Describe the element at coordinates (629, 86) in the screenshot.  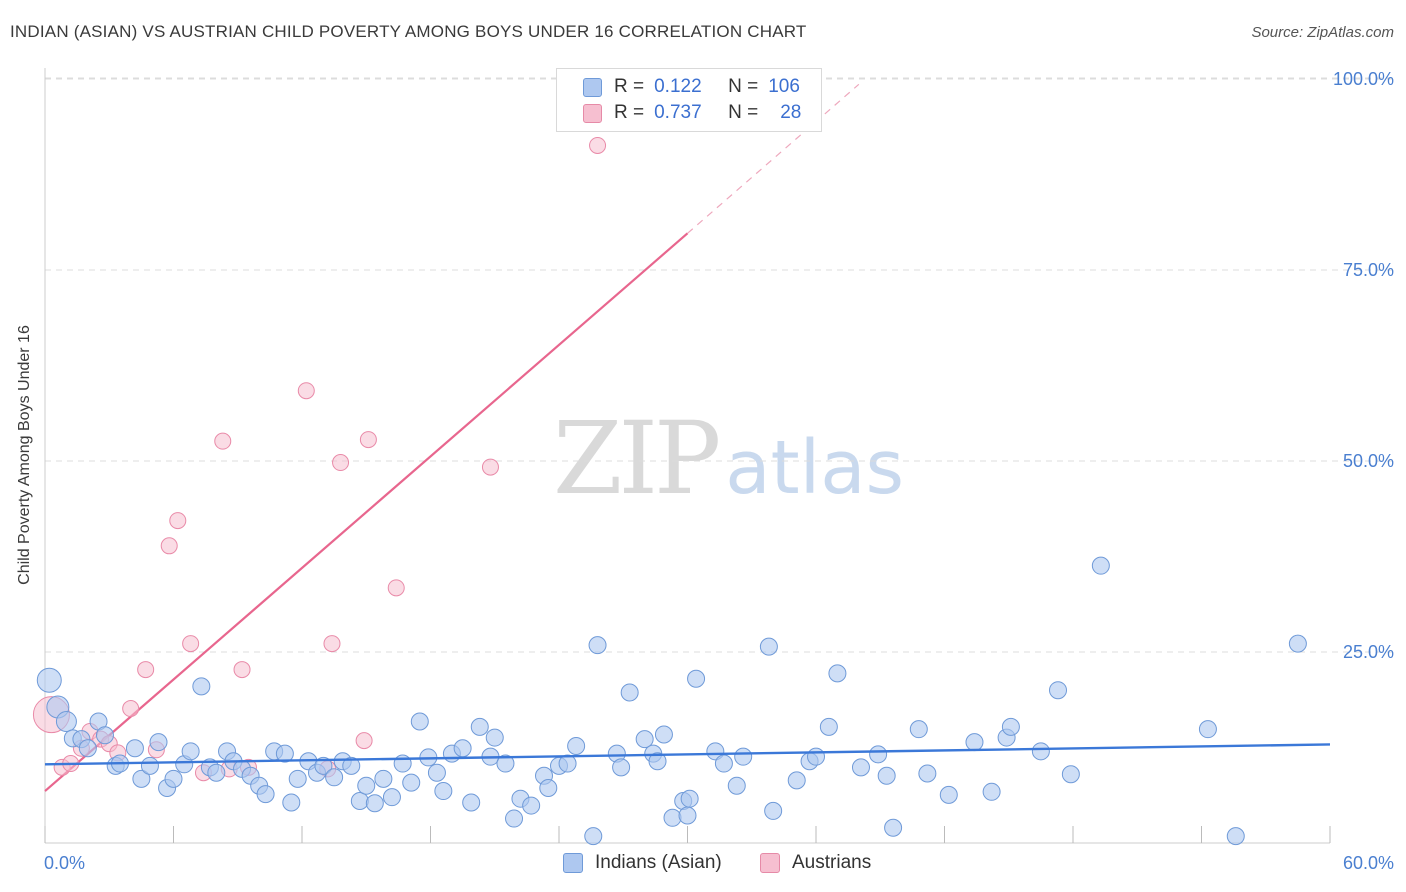
I see `indians-r-label: R =` at that location.